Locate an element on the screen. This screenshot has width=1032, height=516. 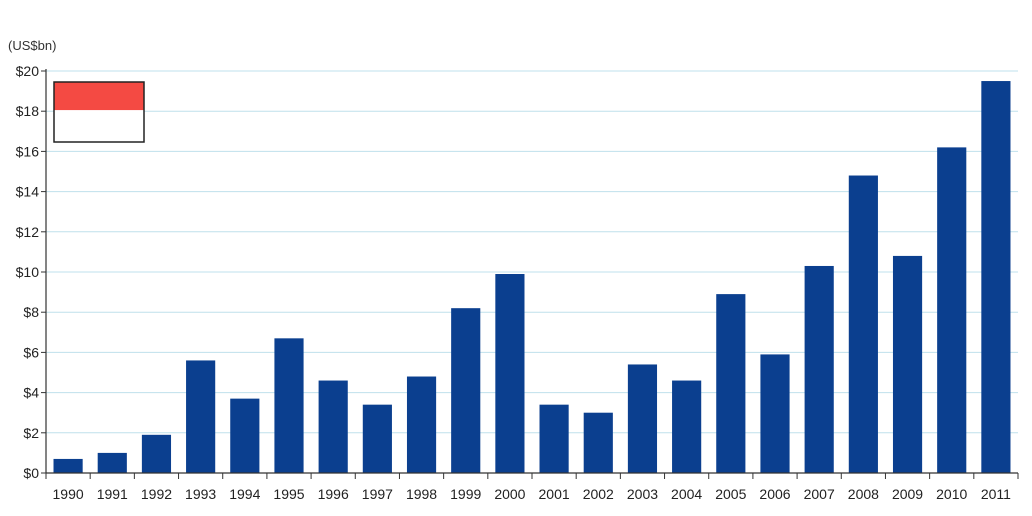
x-tick-label: 2011 is located at coordinates (996, 494).